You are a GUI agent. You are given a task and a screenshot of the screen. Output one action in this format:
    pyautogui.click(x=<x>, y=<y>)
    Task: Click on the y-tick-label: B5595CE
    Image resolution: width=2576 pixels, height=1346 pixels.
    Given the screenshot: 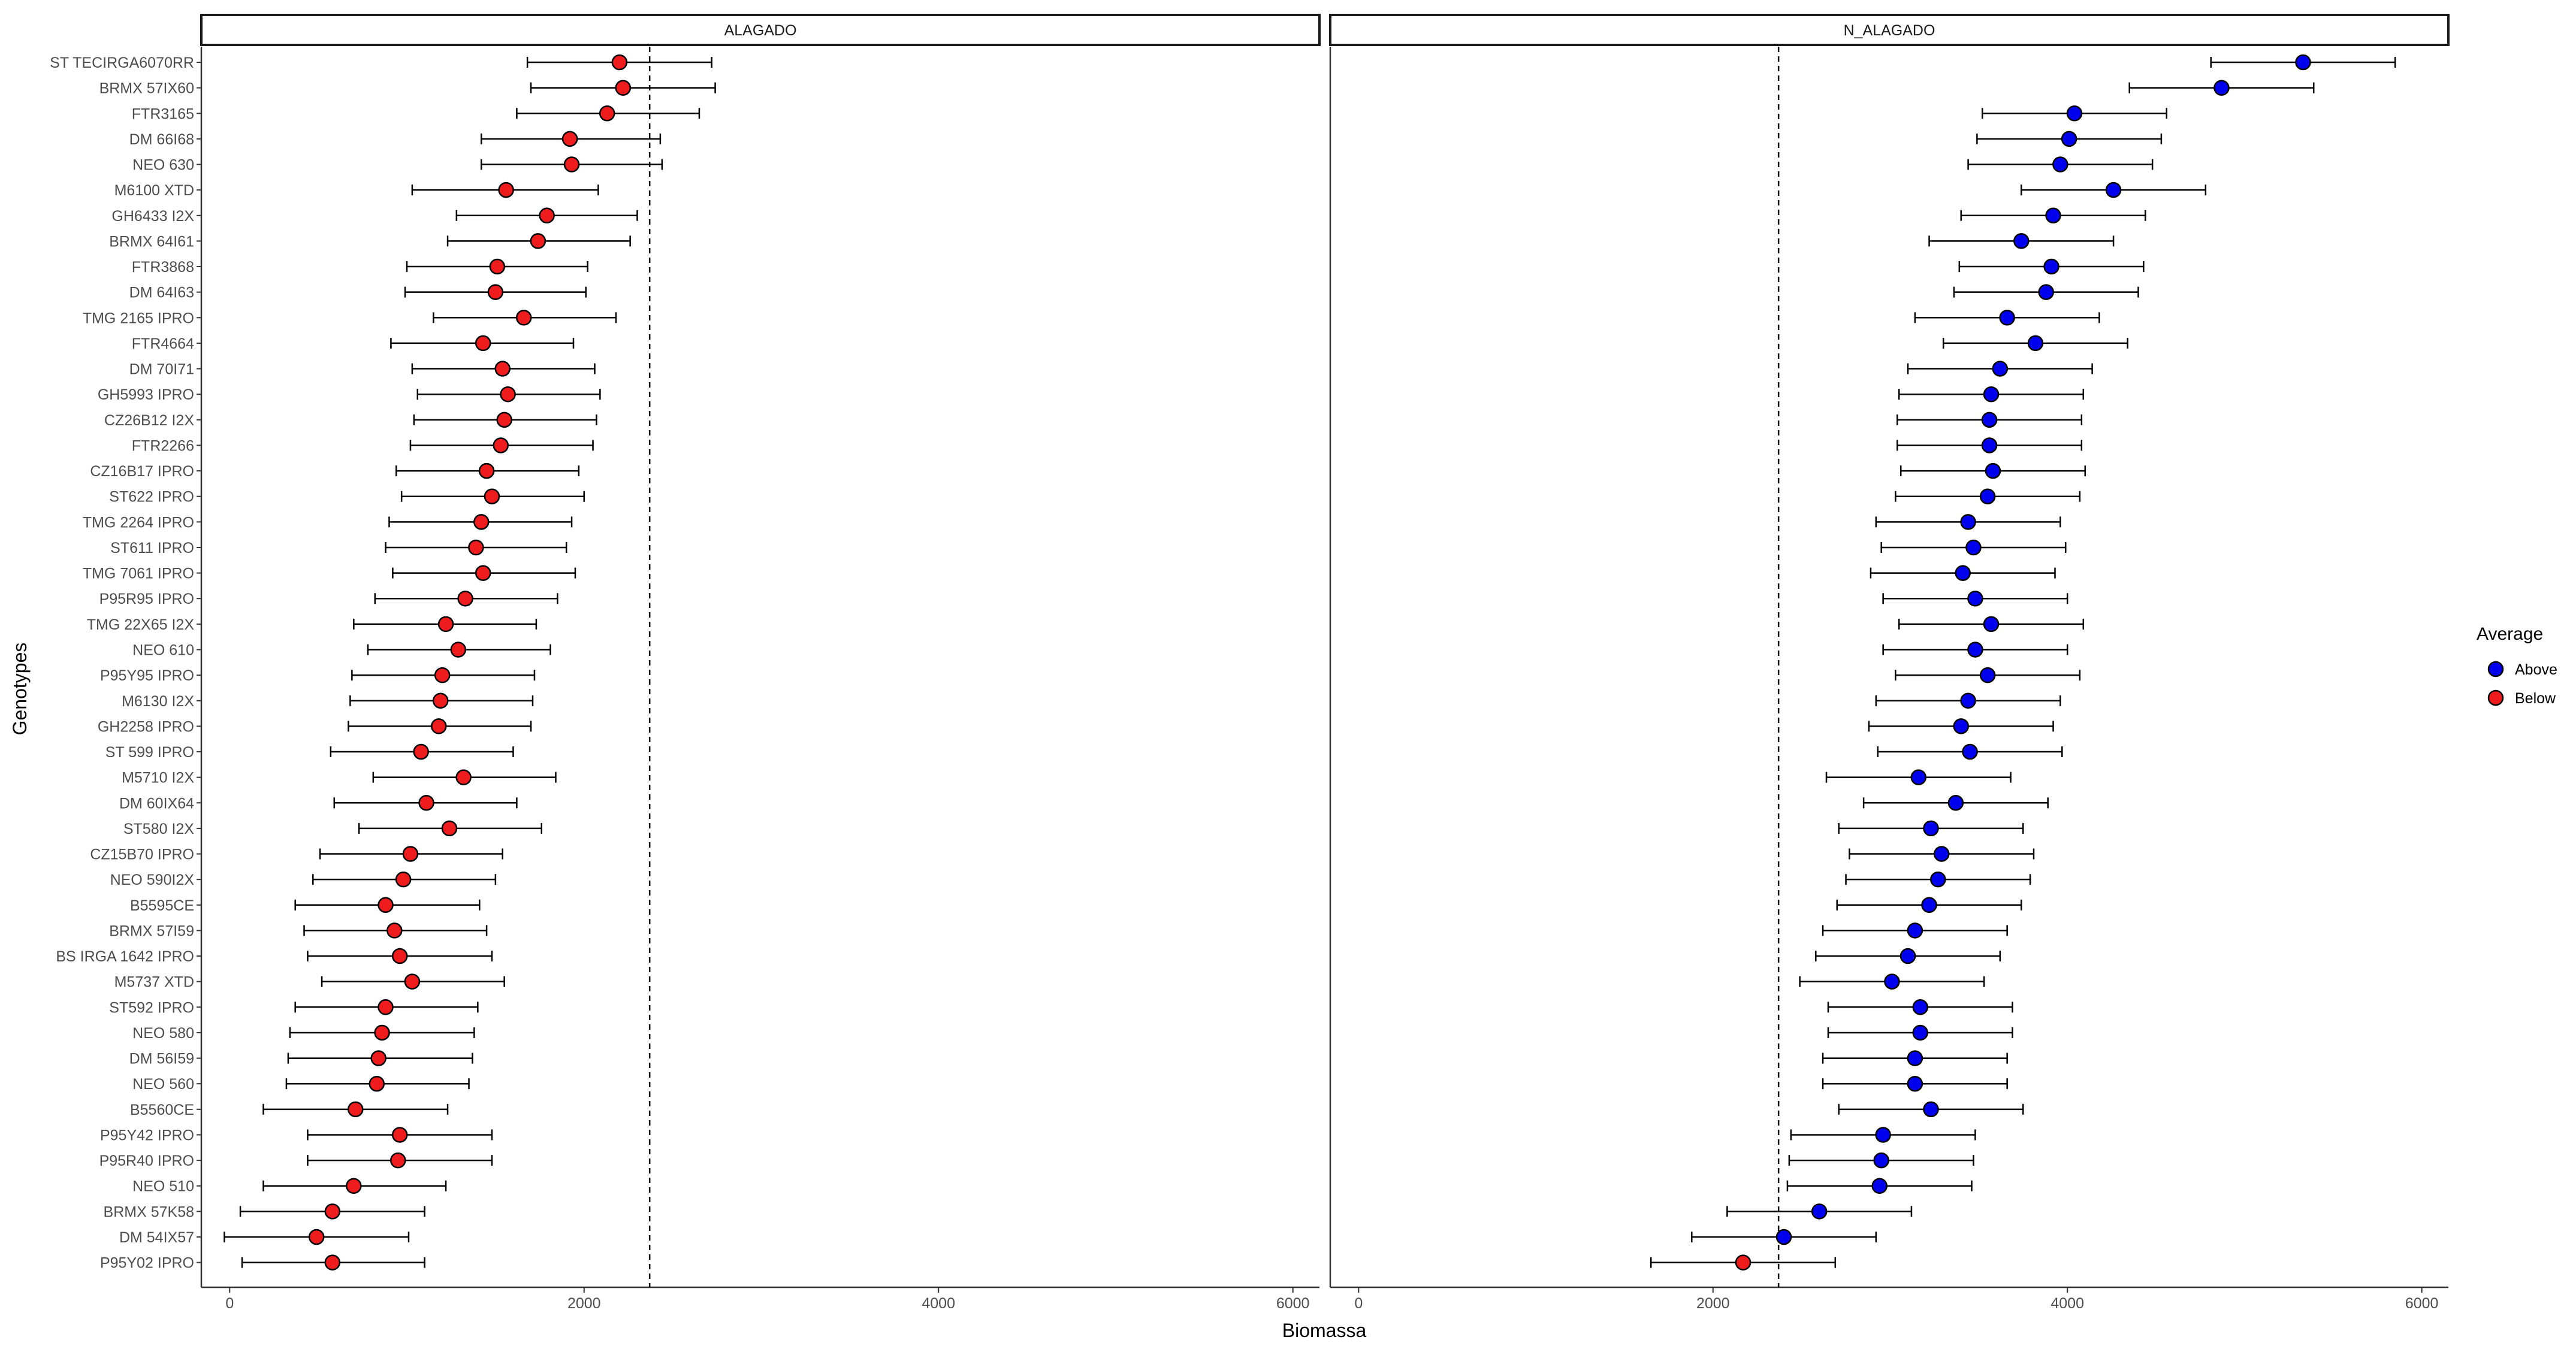 What is the action you would take?
    pyautogui.click(x=162, y=905)
    